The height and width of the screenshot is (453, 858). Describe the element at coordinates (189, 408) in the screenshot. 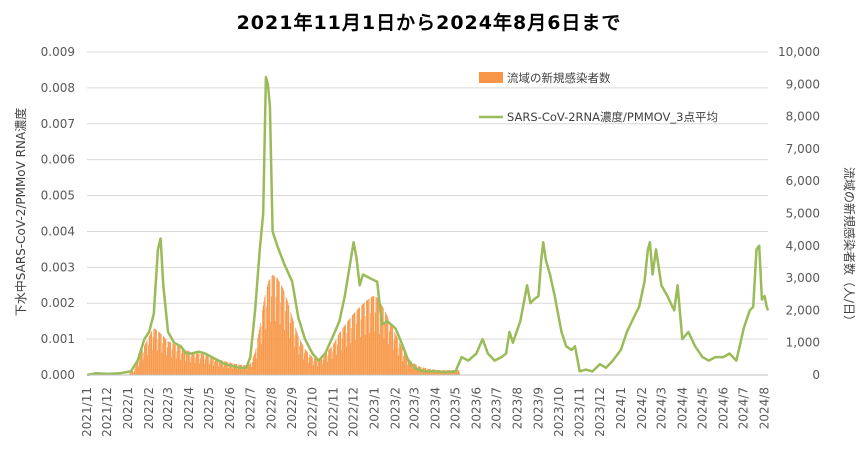

I see `x-tick-label: 2022/4` at that location.